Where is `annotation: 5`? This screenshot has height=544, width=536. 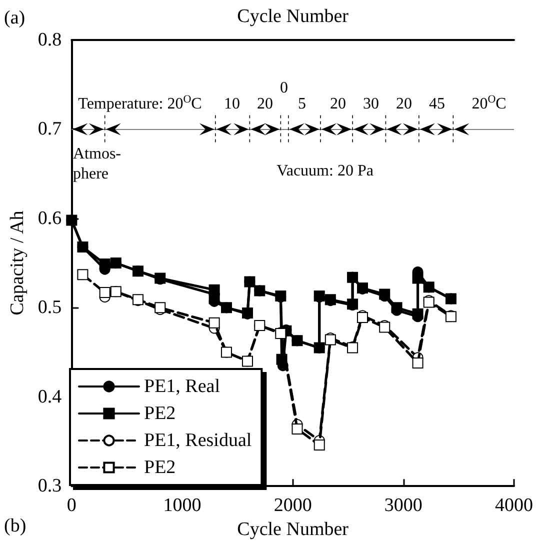 annotation: 5 is located at coordinates (302, 104).